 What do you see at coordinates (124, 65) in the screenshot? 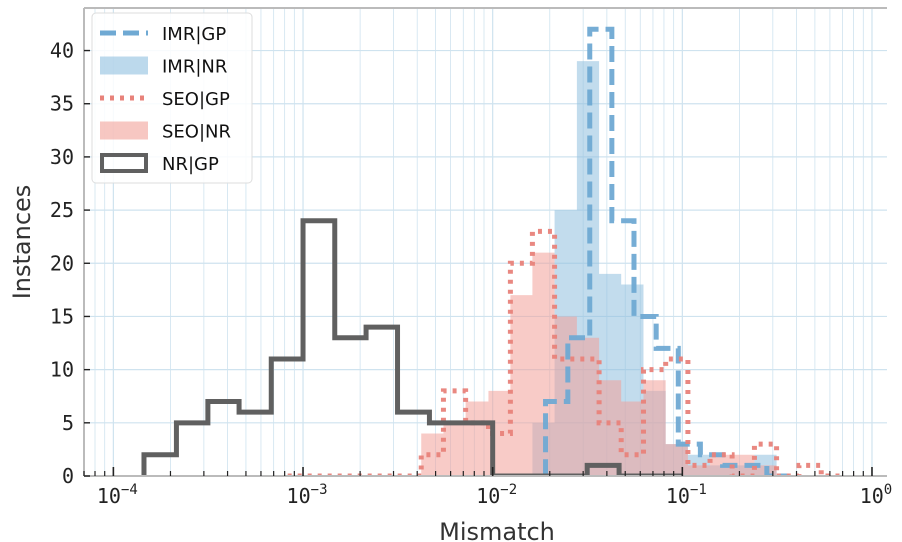
I see `legend-swatch-imr-nr` at bounding box center [124, 65].